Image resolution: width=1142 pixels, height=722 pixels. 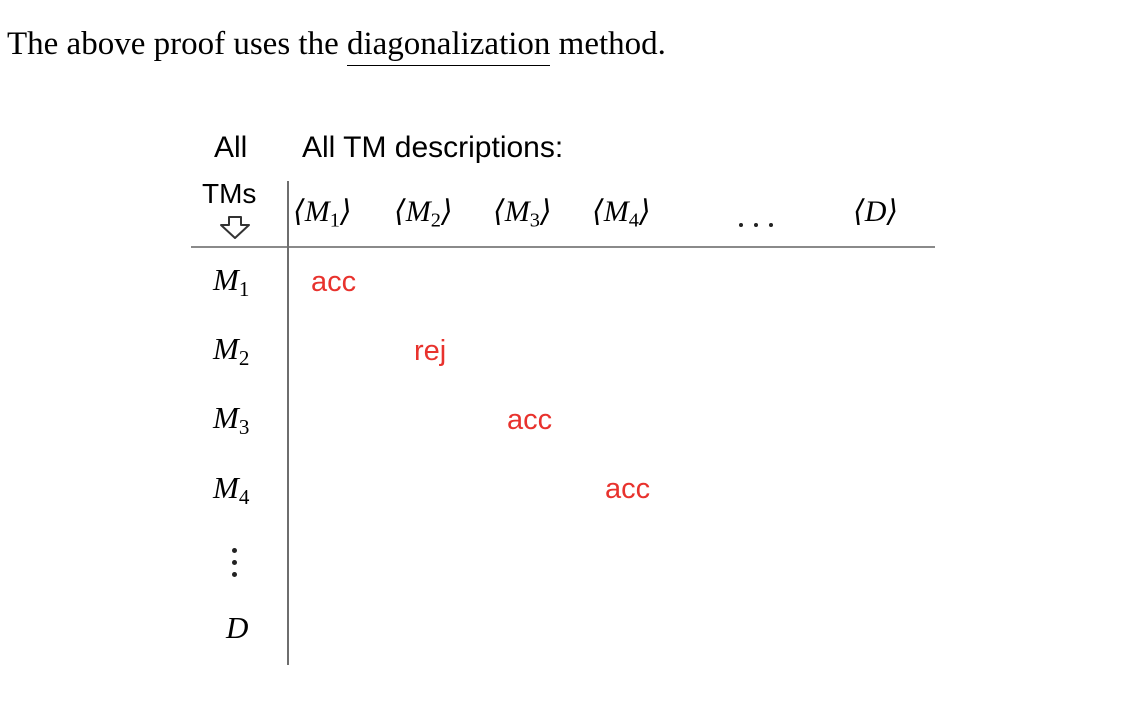 I want to click on row-label-m2: M2, so click(x=231, y=350).